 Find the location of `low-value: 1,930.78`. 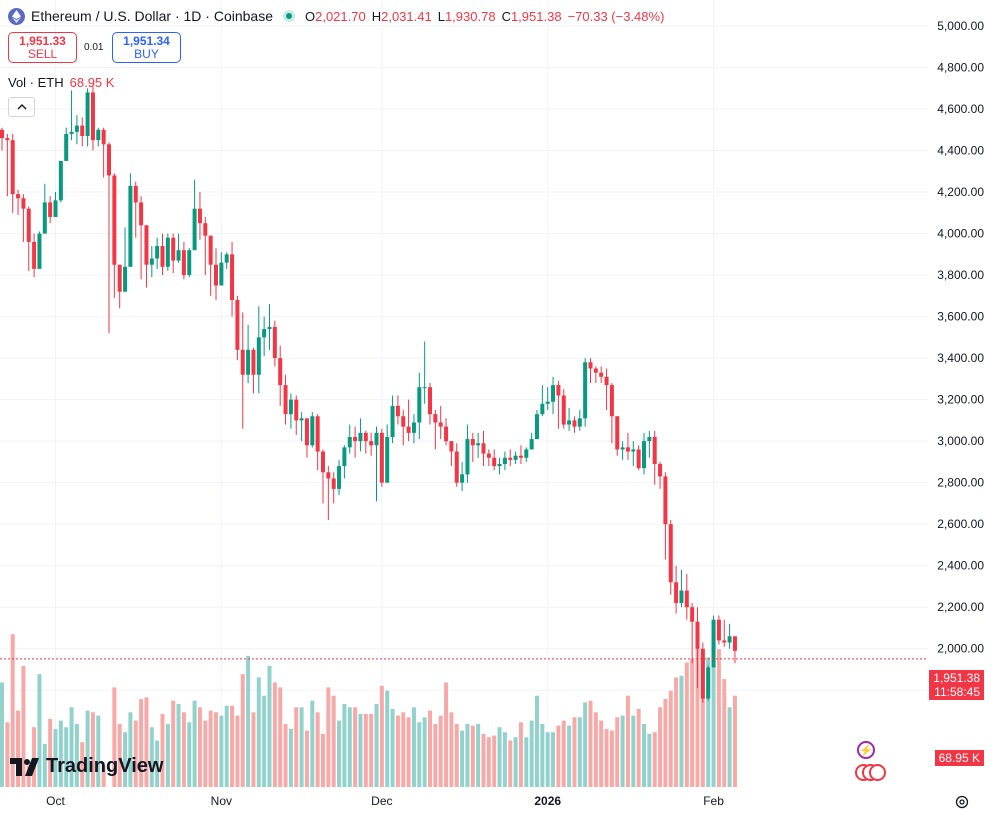

low-value: 1,930.78 is located at coordinates (470, 16).